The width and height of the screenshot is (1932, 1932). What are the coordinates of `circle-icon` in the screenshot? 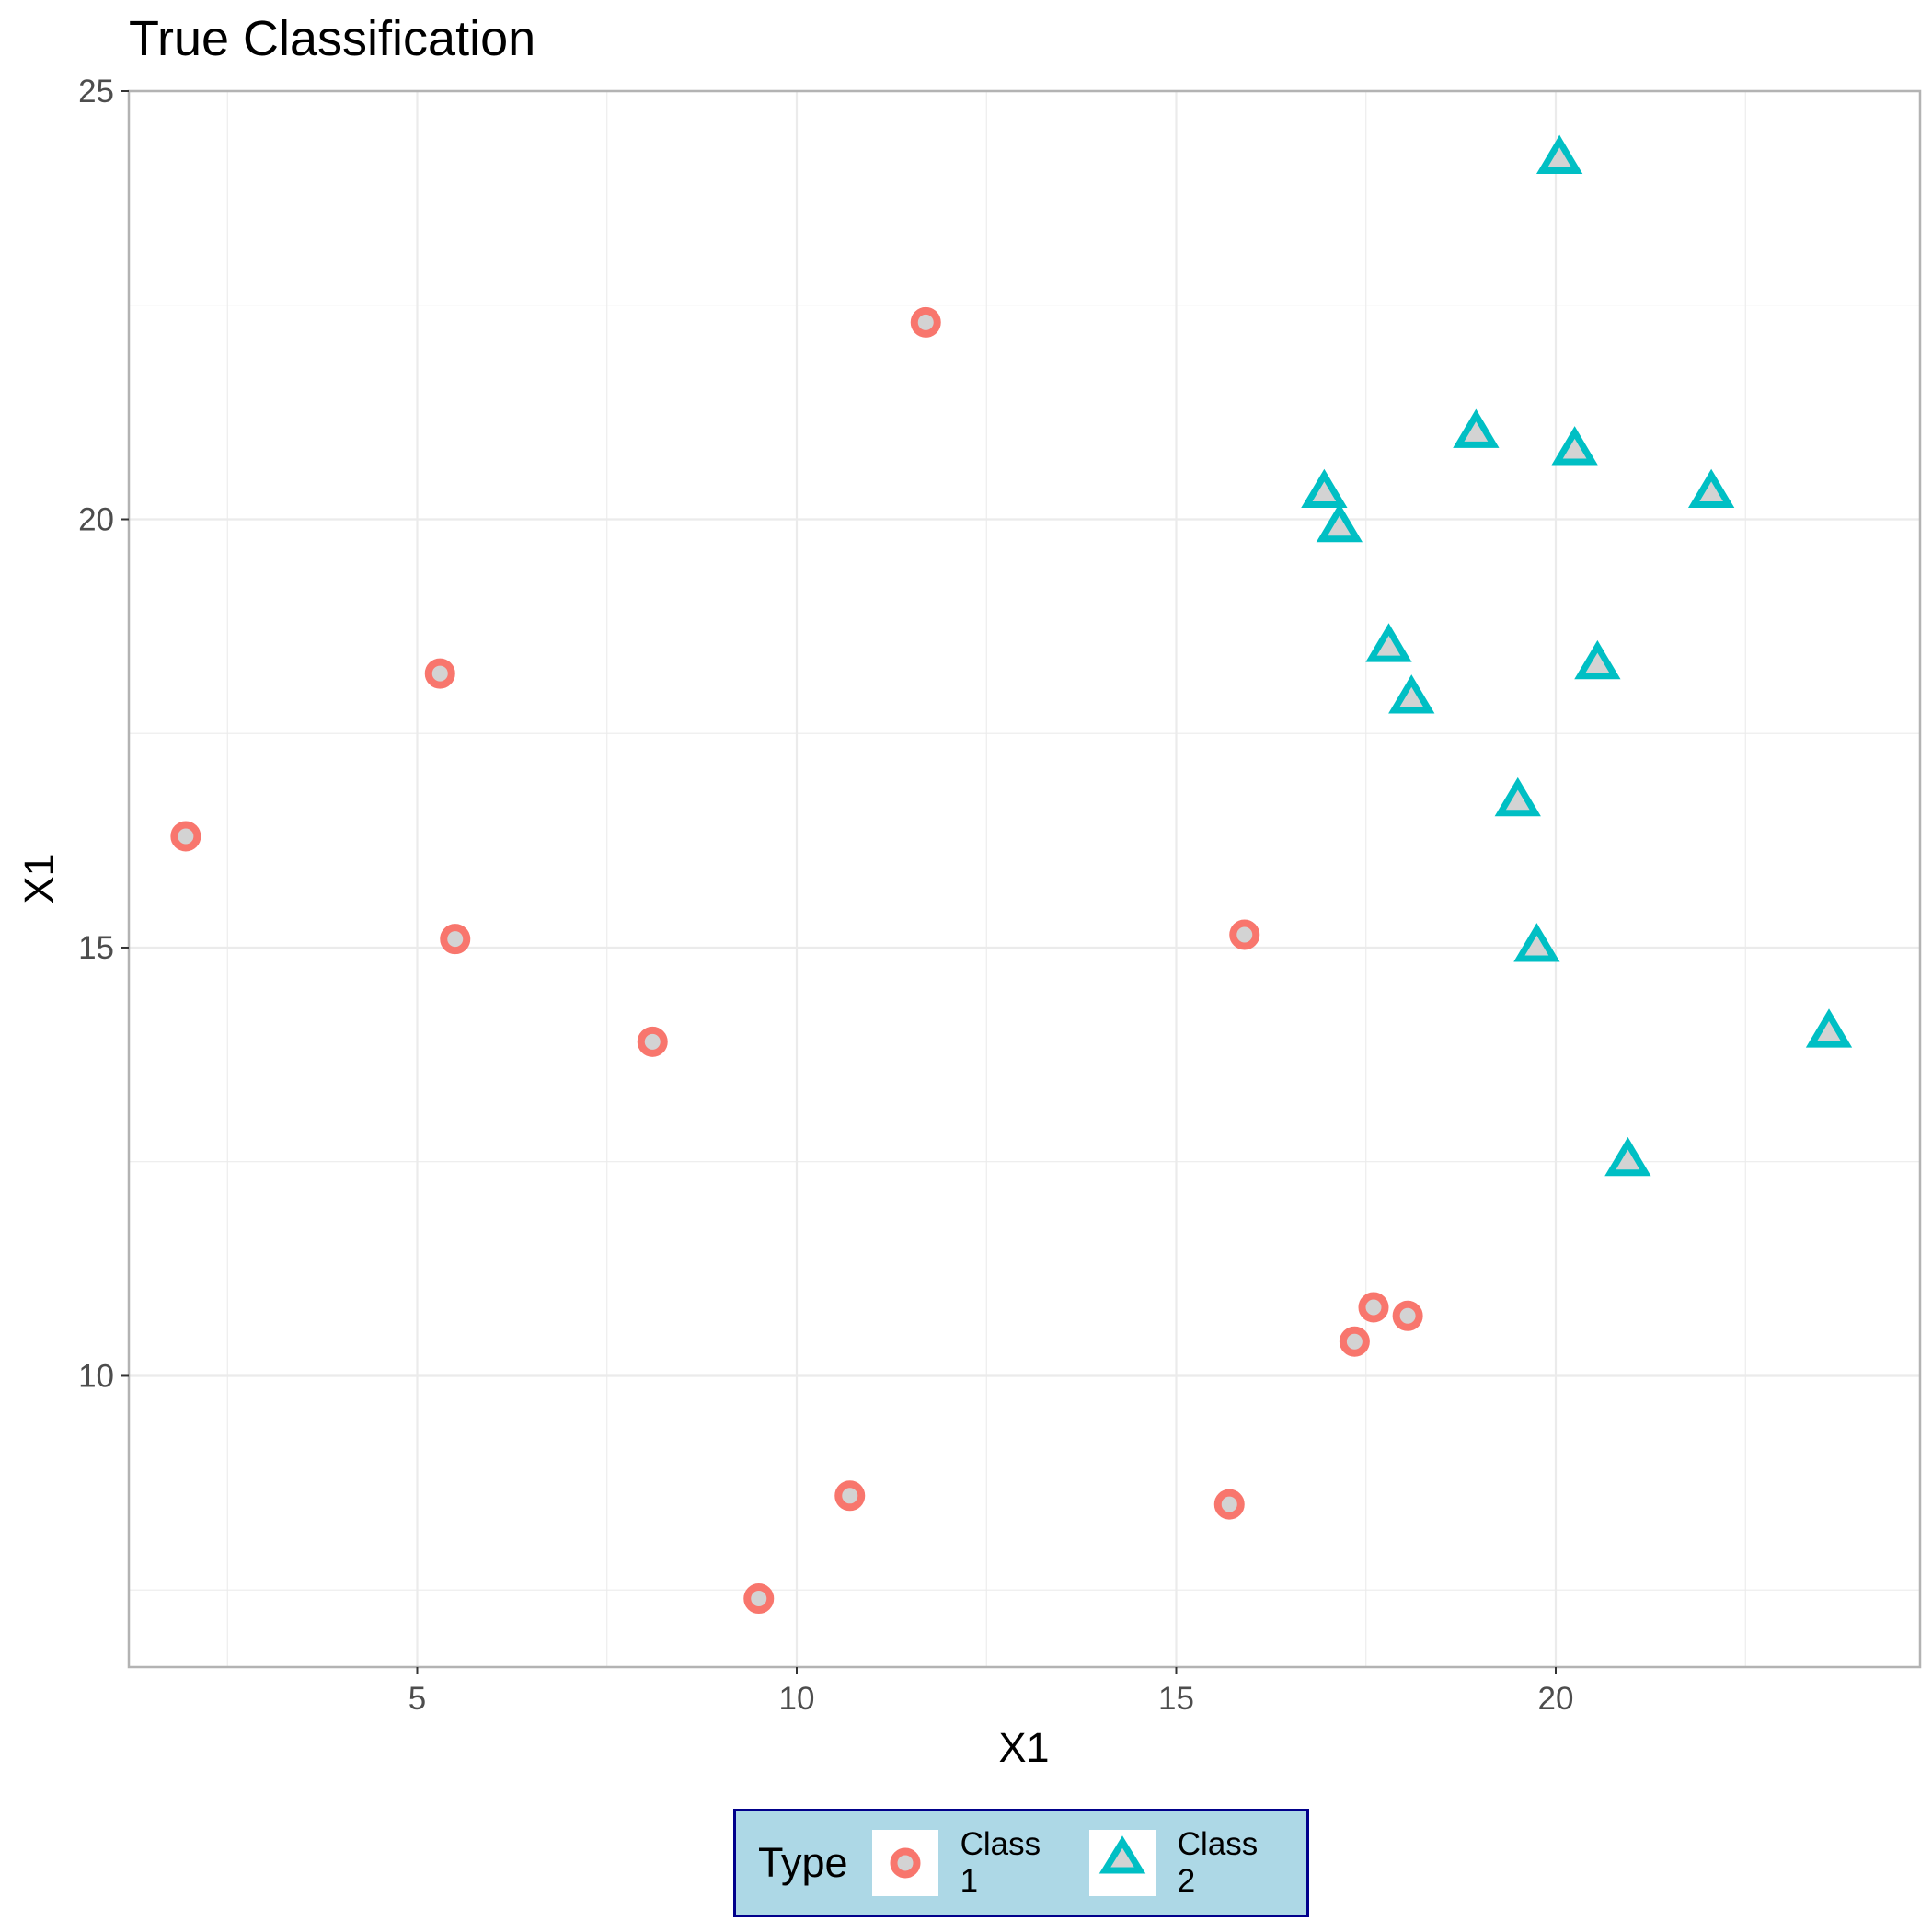 It's located at (905, 1863).